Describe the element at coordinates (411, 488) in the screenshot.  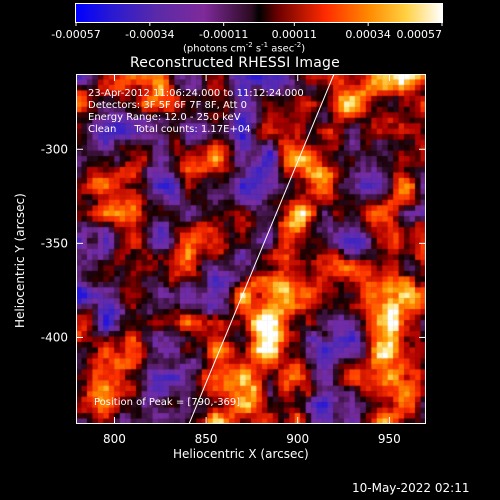
I see `timestamp: 10-May-2022 02:11` at that location.